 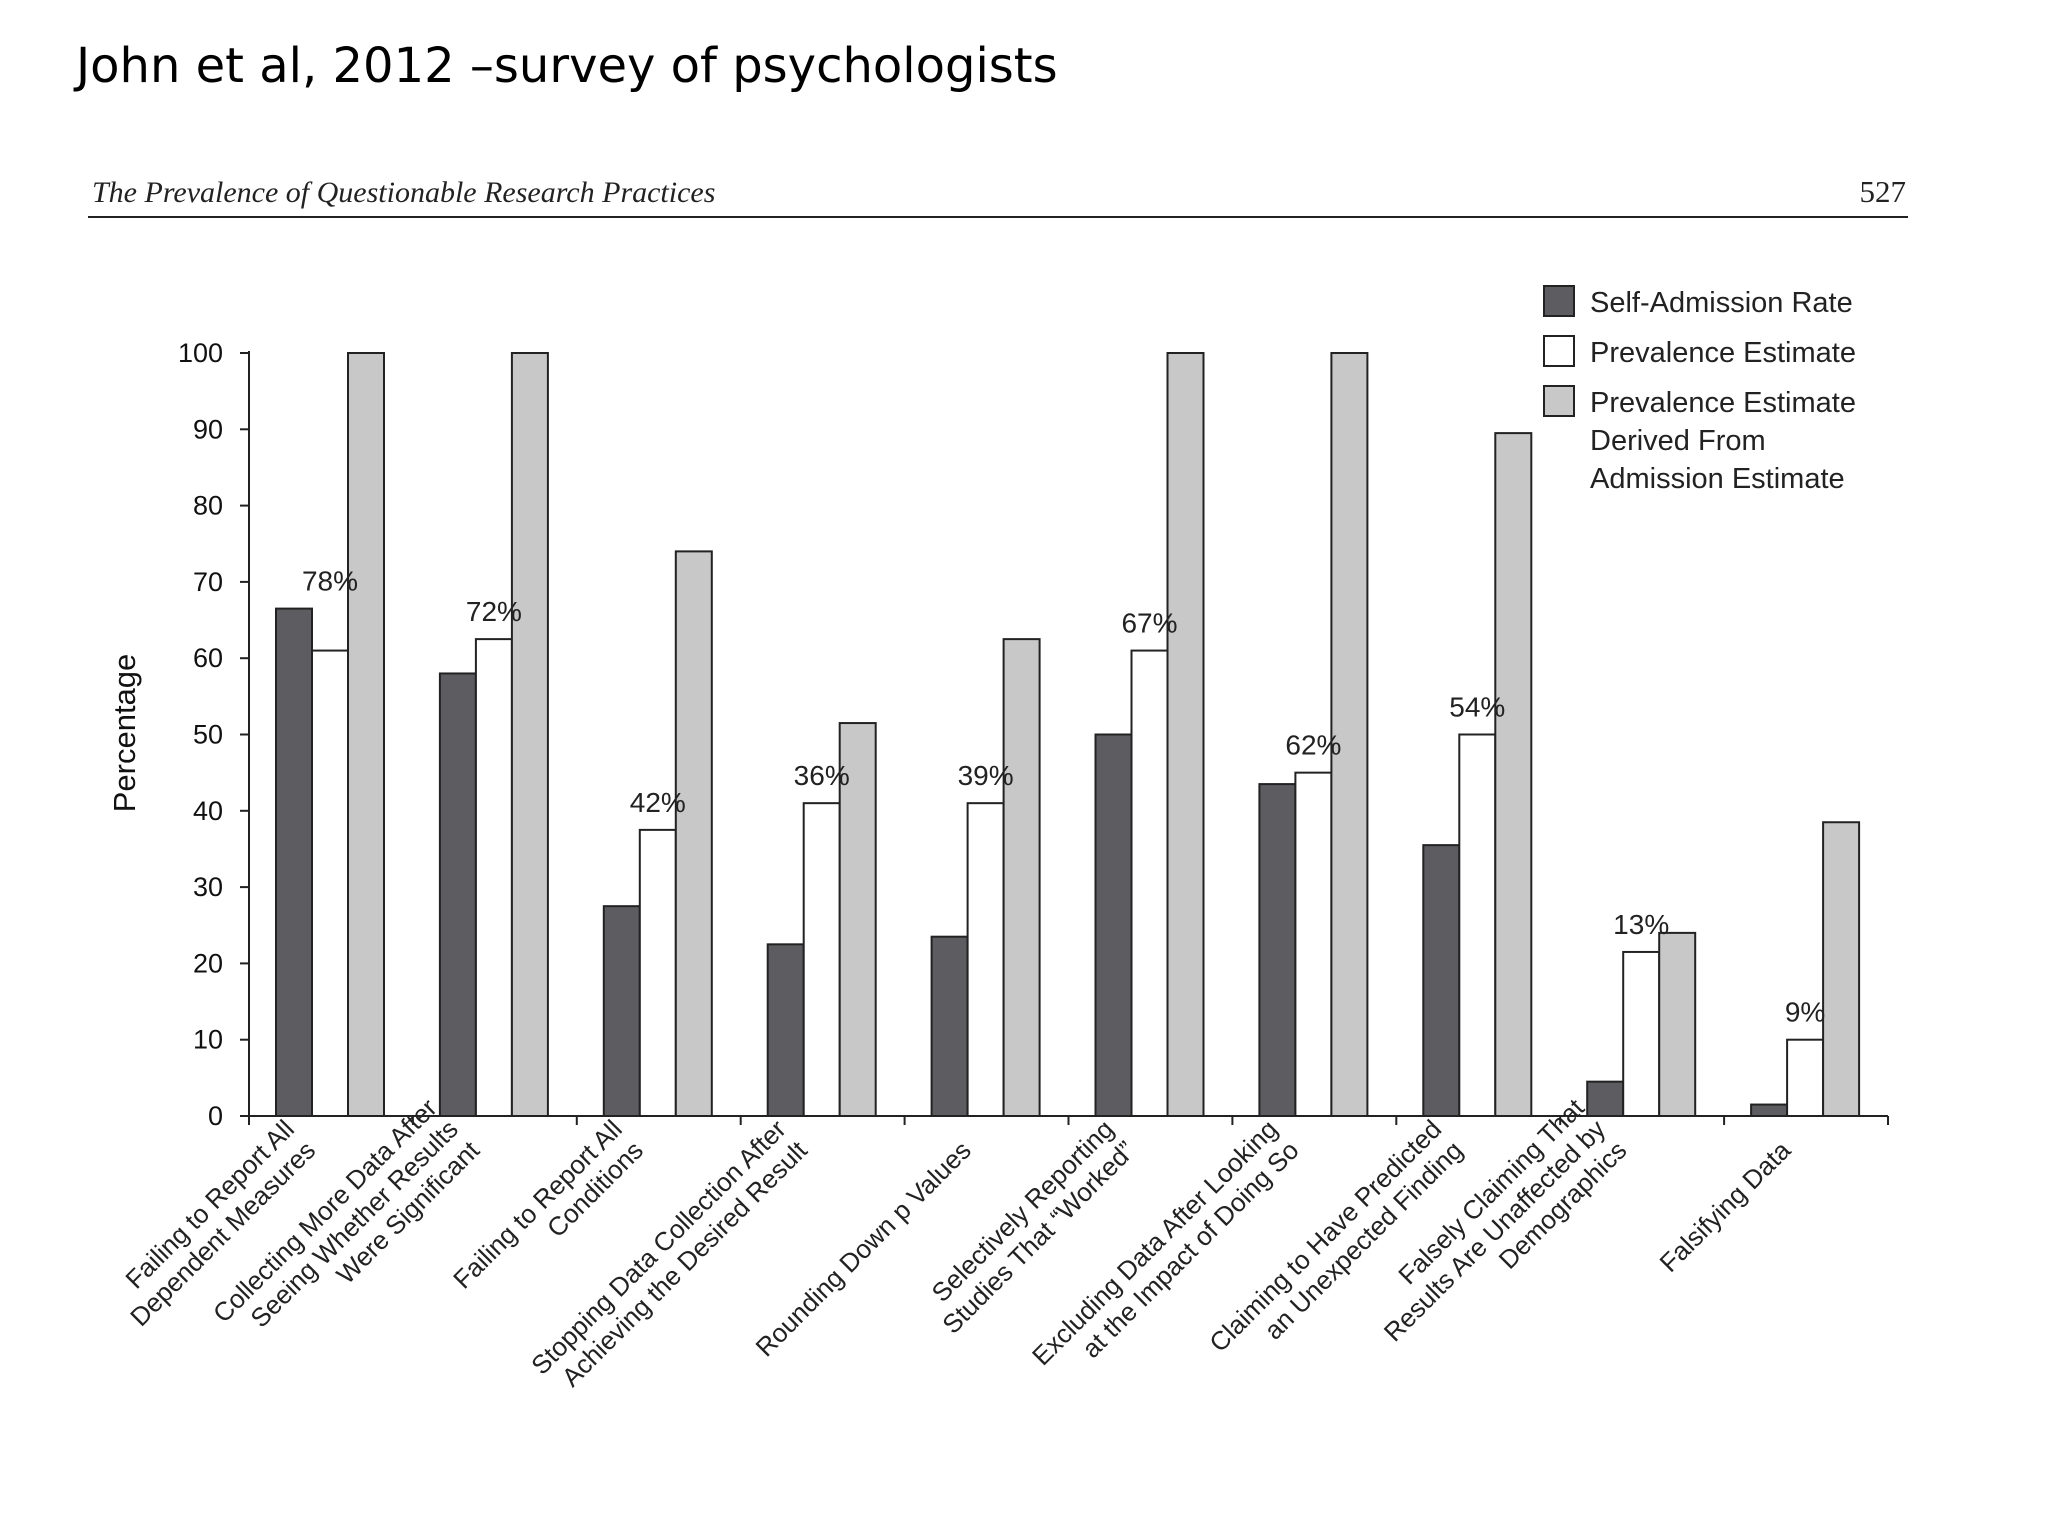 I want to click on data-label: 9%, so click(x=1805, y=1012).